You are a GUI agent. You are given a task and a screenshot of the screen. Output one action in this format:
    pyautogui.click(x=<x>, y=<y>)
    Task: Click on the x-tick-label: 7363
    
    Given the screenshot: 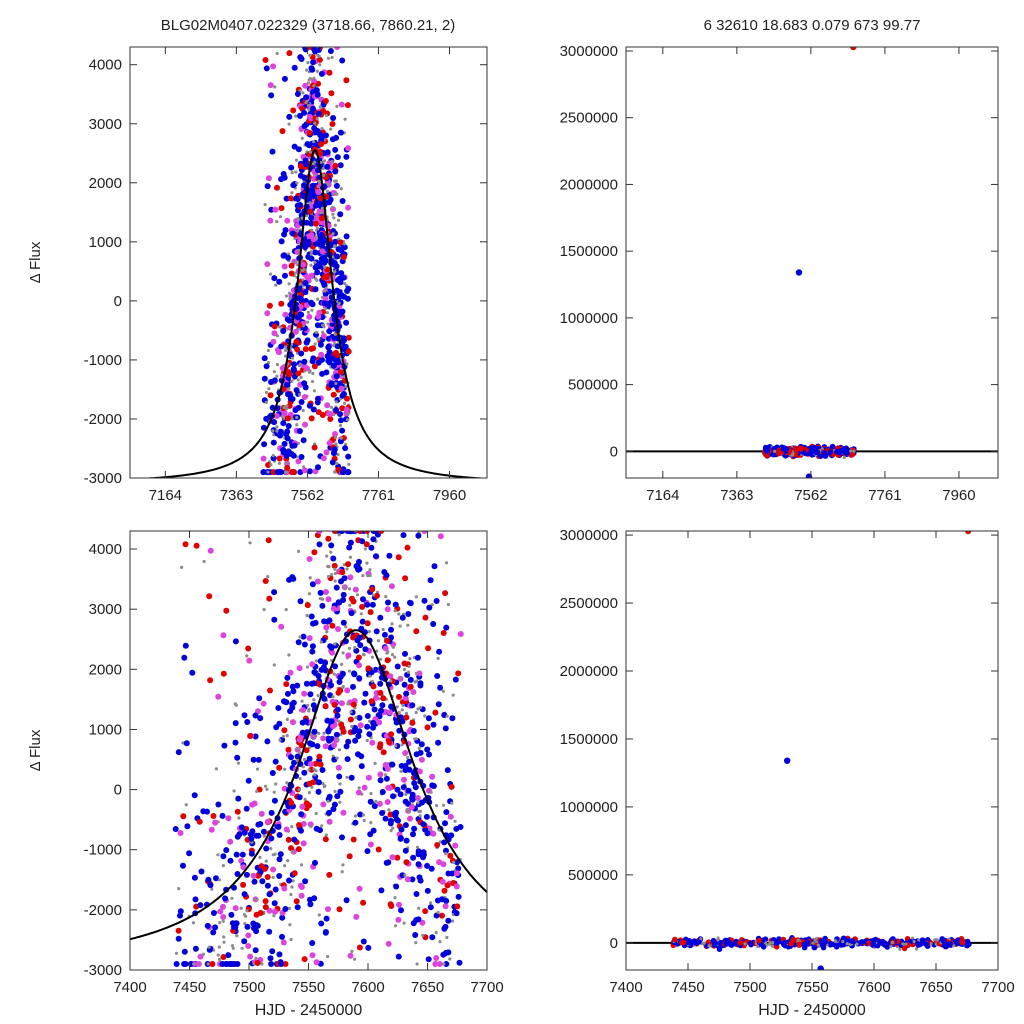 What is the action you would take?
    pyautogui.click(x=736, y=495)
    